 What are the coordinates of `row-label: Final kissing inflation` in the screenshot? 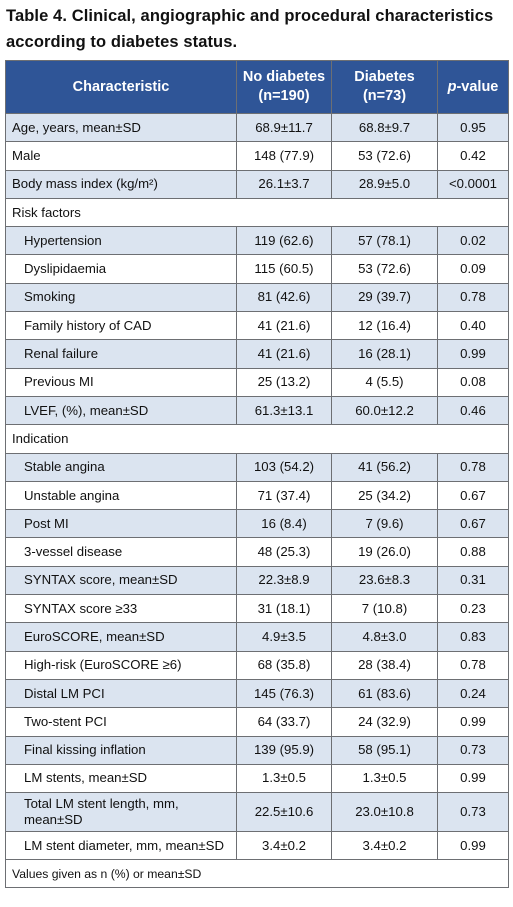 It's located at (121, 750).